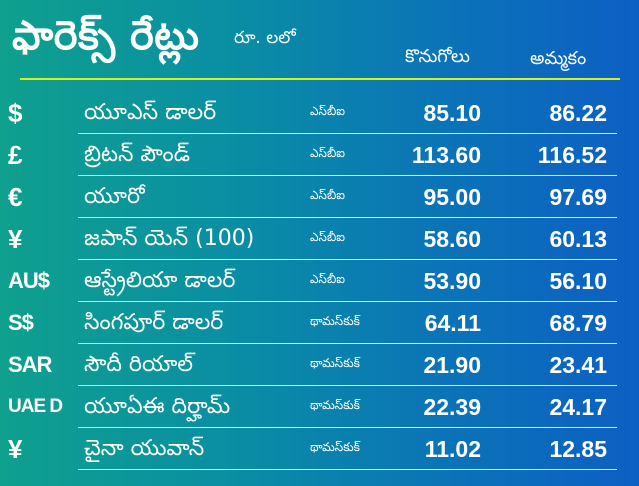  Describe the element at coordinates (15, 197) in the screenshot. I see `currency-symbol: €` at that location.